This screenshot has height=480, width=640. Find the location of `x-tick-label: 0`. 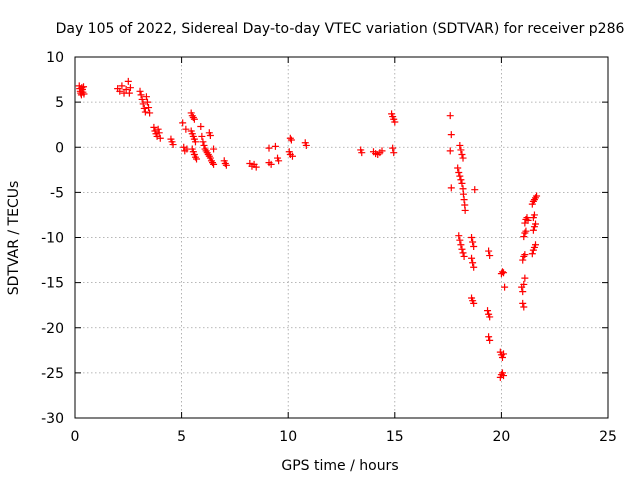

x-tick-label: 0 is located at coordinates (75, 437).